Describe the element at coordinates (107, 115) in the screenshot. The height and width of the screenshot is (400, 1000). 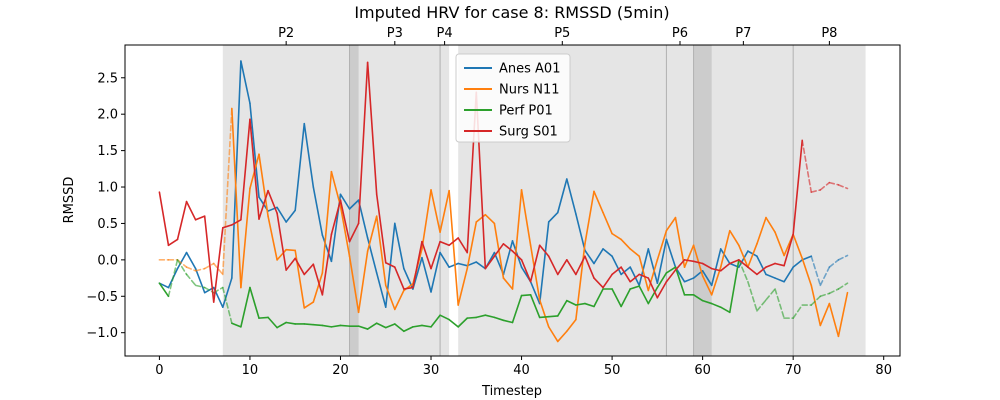
I see `y-tick-label-6: 2.0` at that location.